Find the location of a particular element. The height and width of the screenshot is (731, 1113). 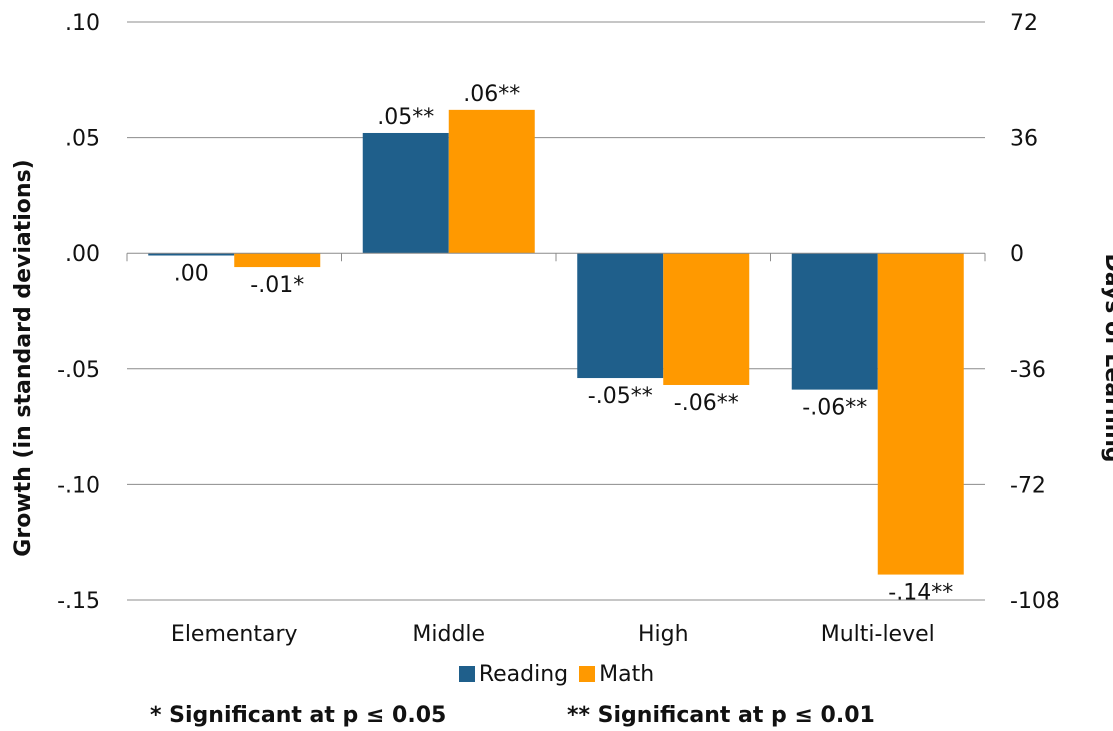

zero-axis is located at coordinates (556, 257).